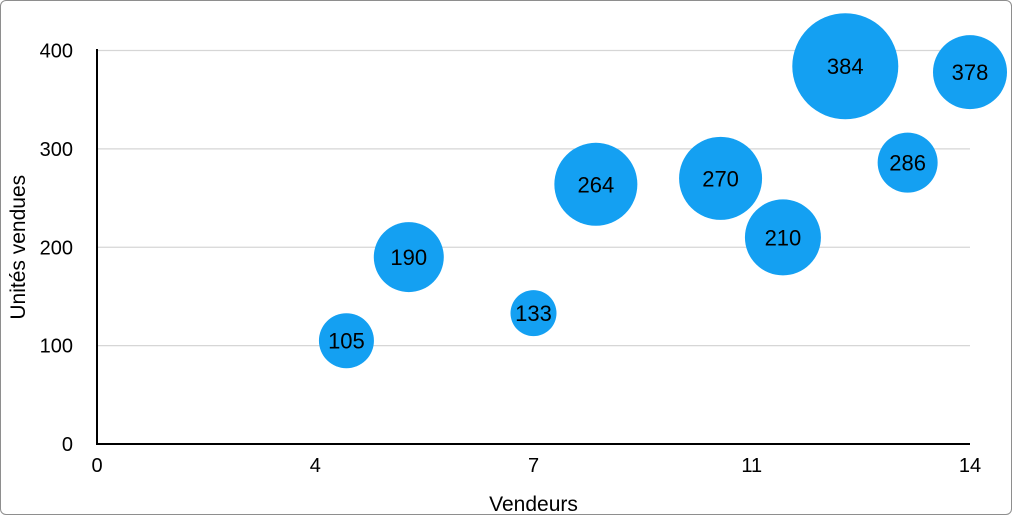 The image size is (1015, 518). I want to click on bubble-label: 378, so click(970, 72).